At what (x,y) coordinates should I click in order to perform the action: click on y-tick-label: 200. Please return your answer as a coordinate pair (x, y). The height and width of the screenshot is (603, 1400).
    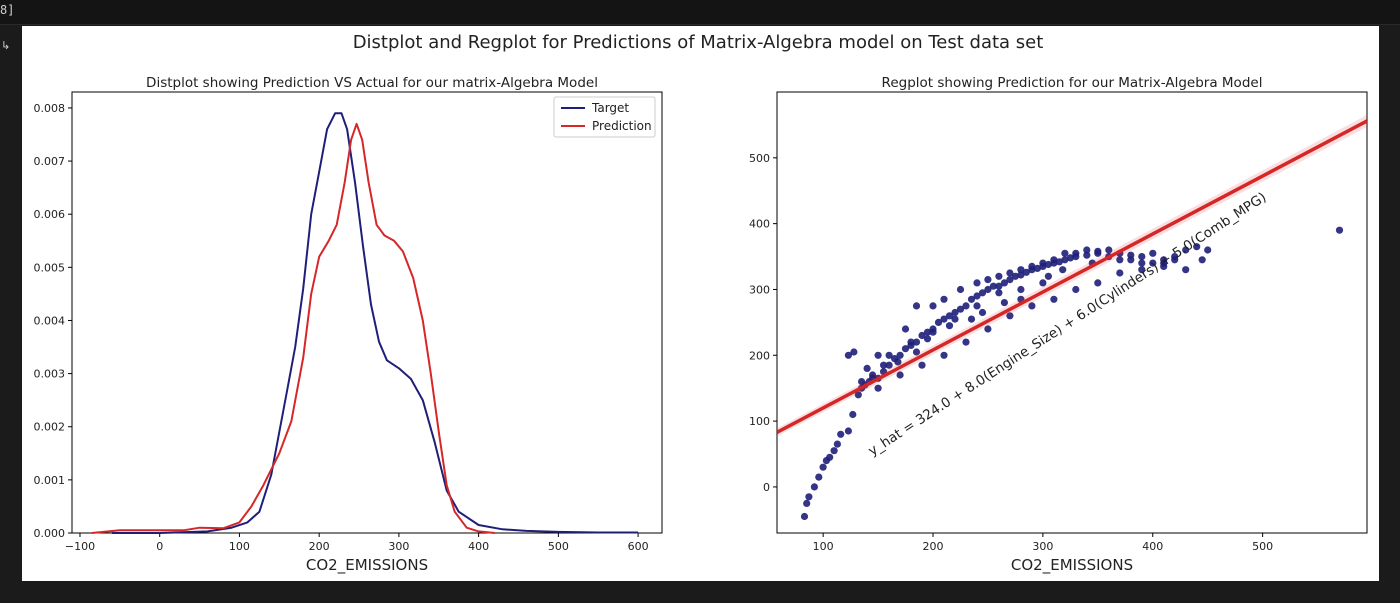
    Looking at the image, I should click on (759, 355).